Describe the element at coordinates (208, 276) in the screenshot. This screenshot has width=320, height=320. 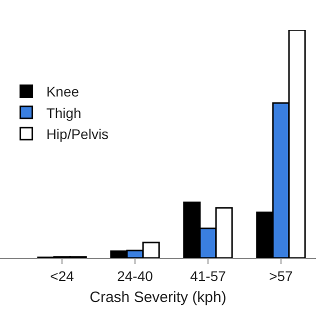
I see `x-tick-label: 41-57` at that location.